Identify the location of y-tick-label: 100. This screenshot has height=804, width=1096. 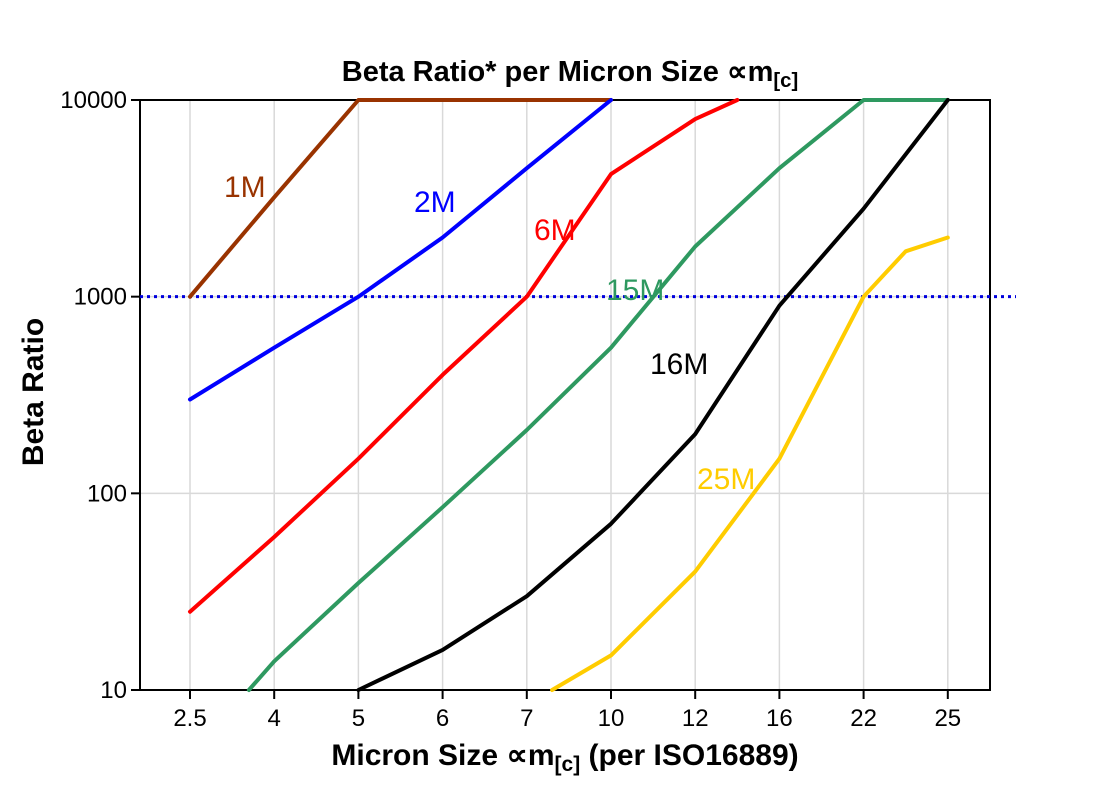
(107, 493).